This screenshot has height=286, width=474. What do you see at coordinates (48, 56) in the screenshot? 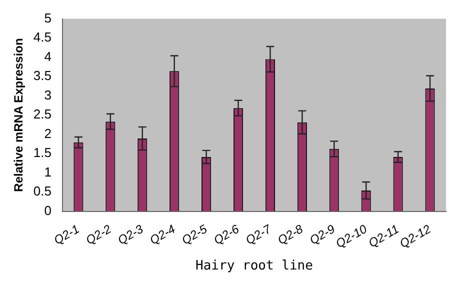
I see `y-tick-label: 4` at bounding box center [48, 56].